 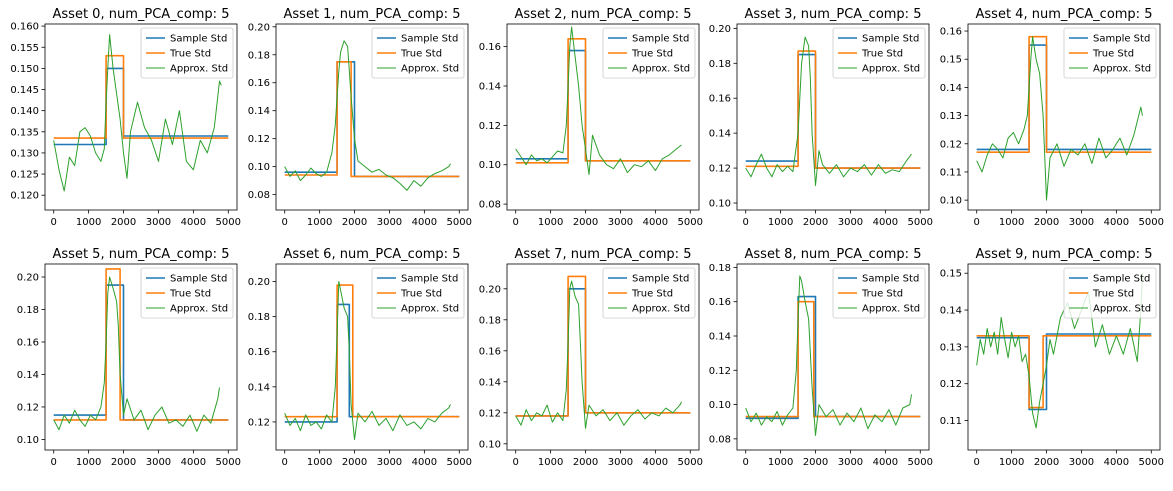 What do you see at coordinates (24, 48) in the screenshot?
I see `y-tick-label: 0.155` at bounding box center [24, 48].